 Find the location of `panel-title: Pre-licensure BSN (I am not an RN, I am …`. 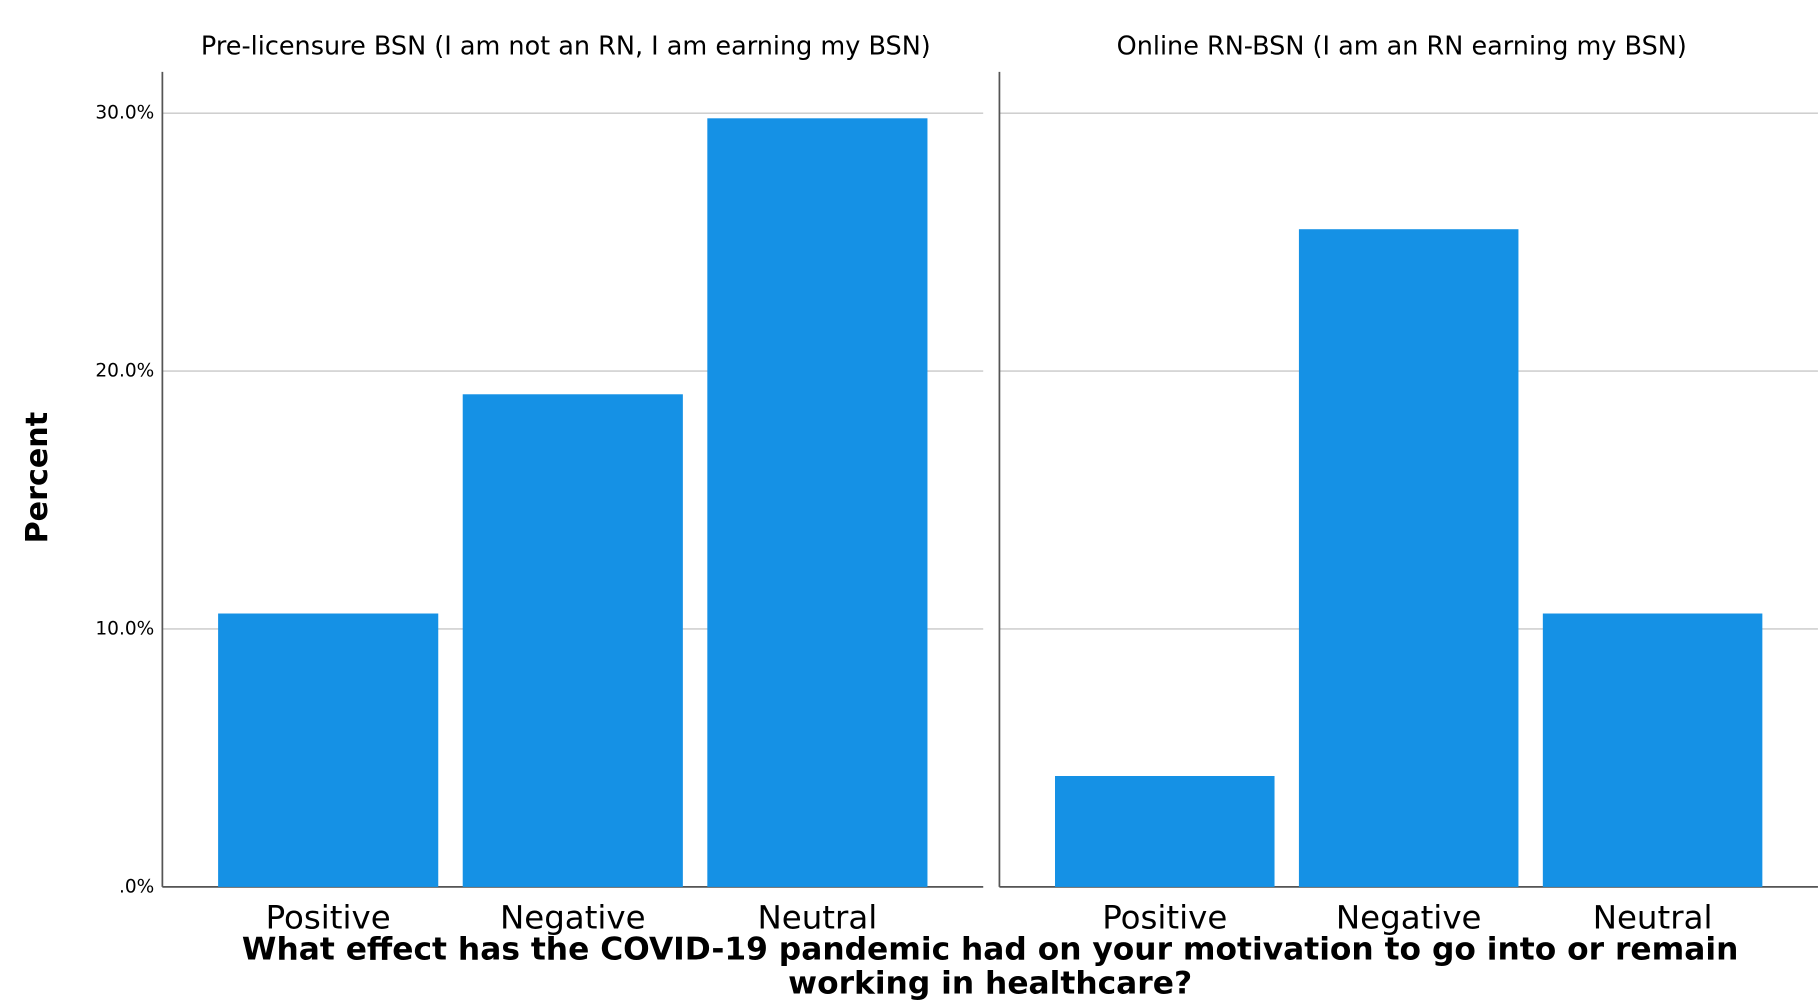

panel-title: Pre-licensure BSN (I am not an RN, I am … is located at coordinates (566, 47).